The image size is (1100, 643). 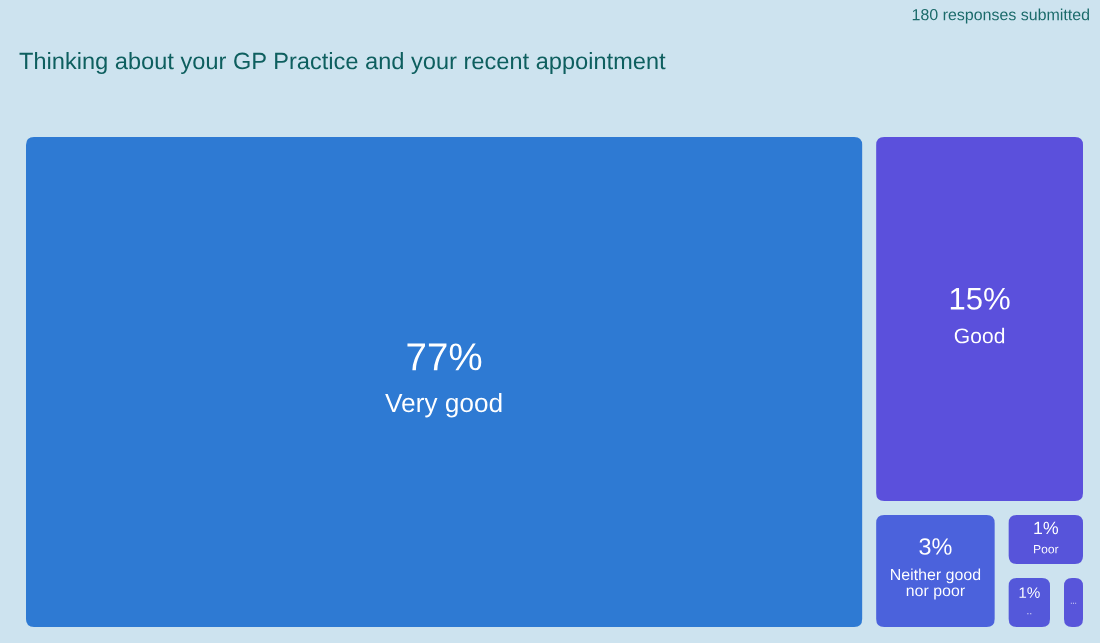 I want to click on category-label: Good, so click(x=979, y=335).